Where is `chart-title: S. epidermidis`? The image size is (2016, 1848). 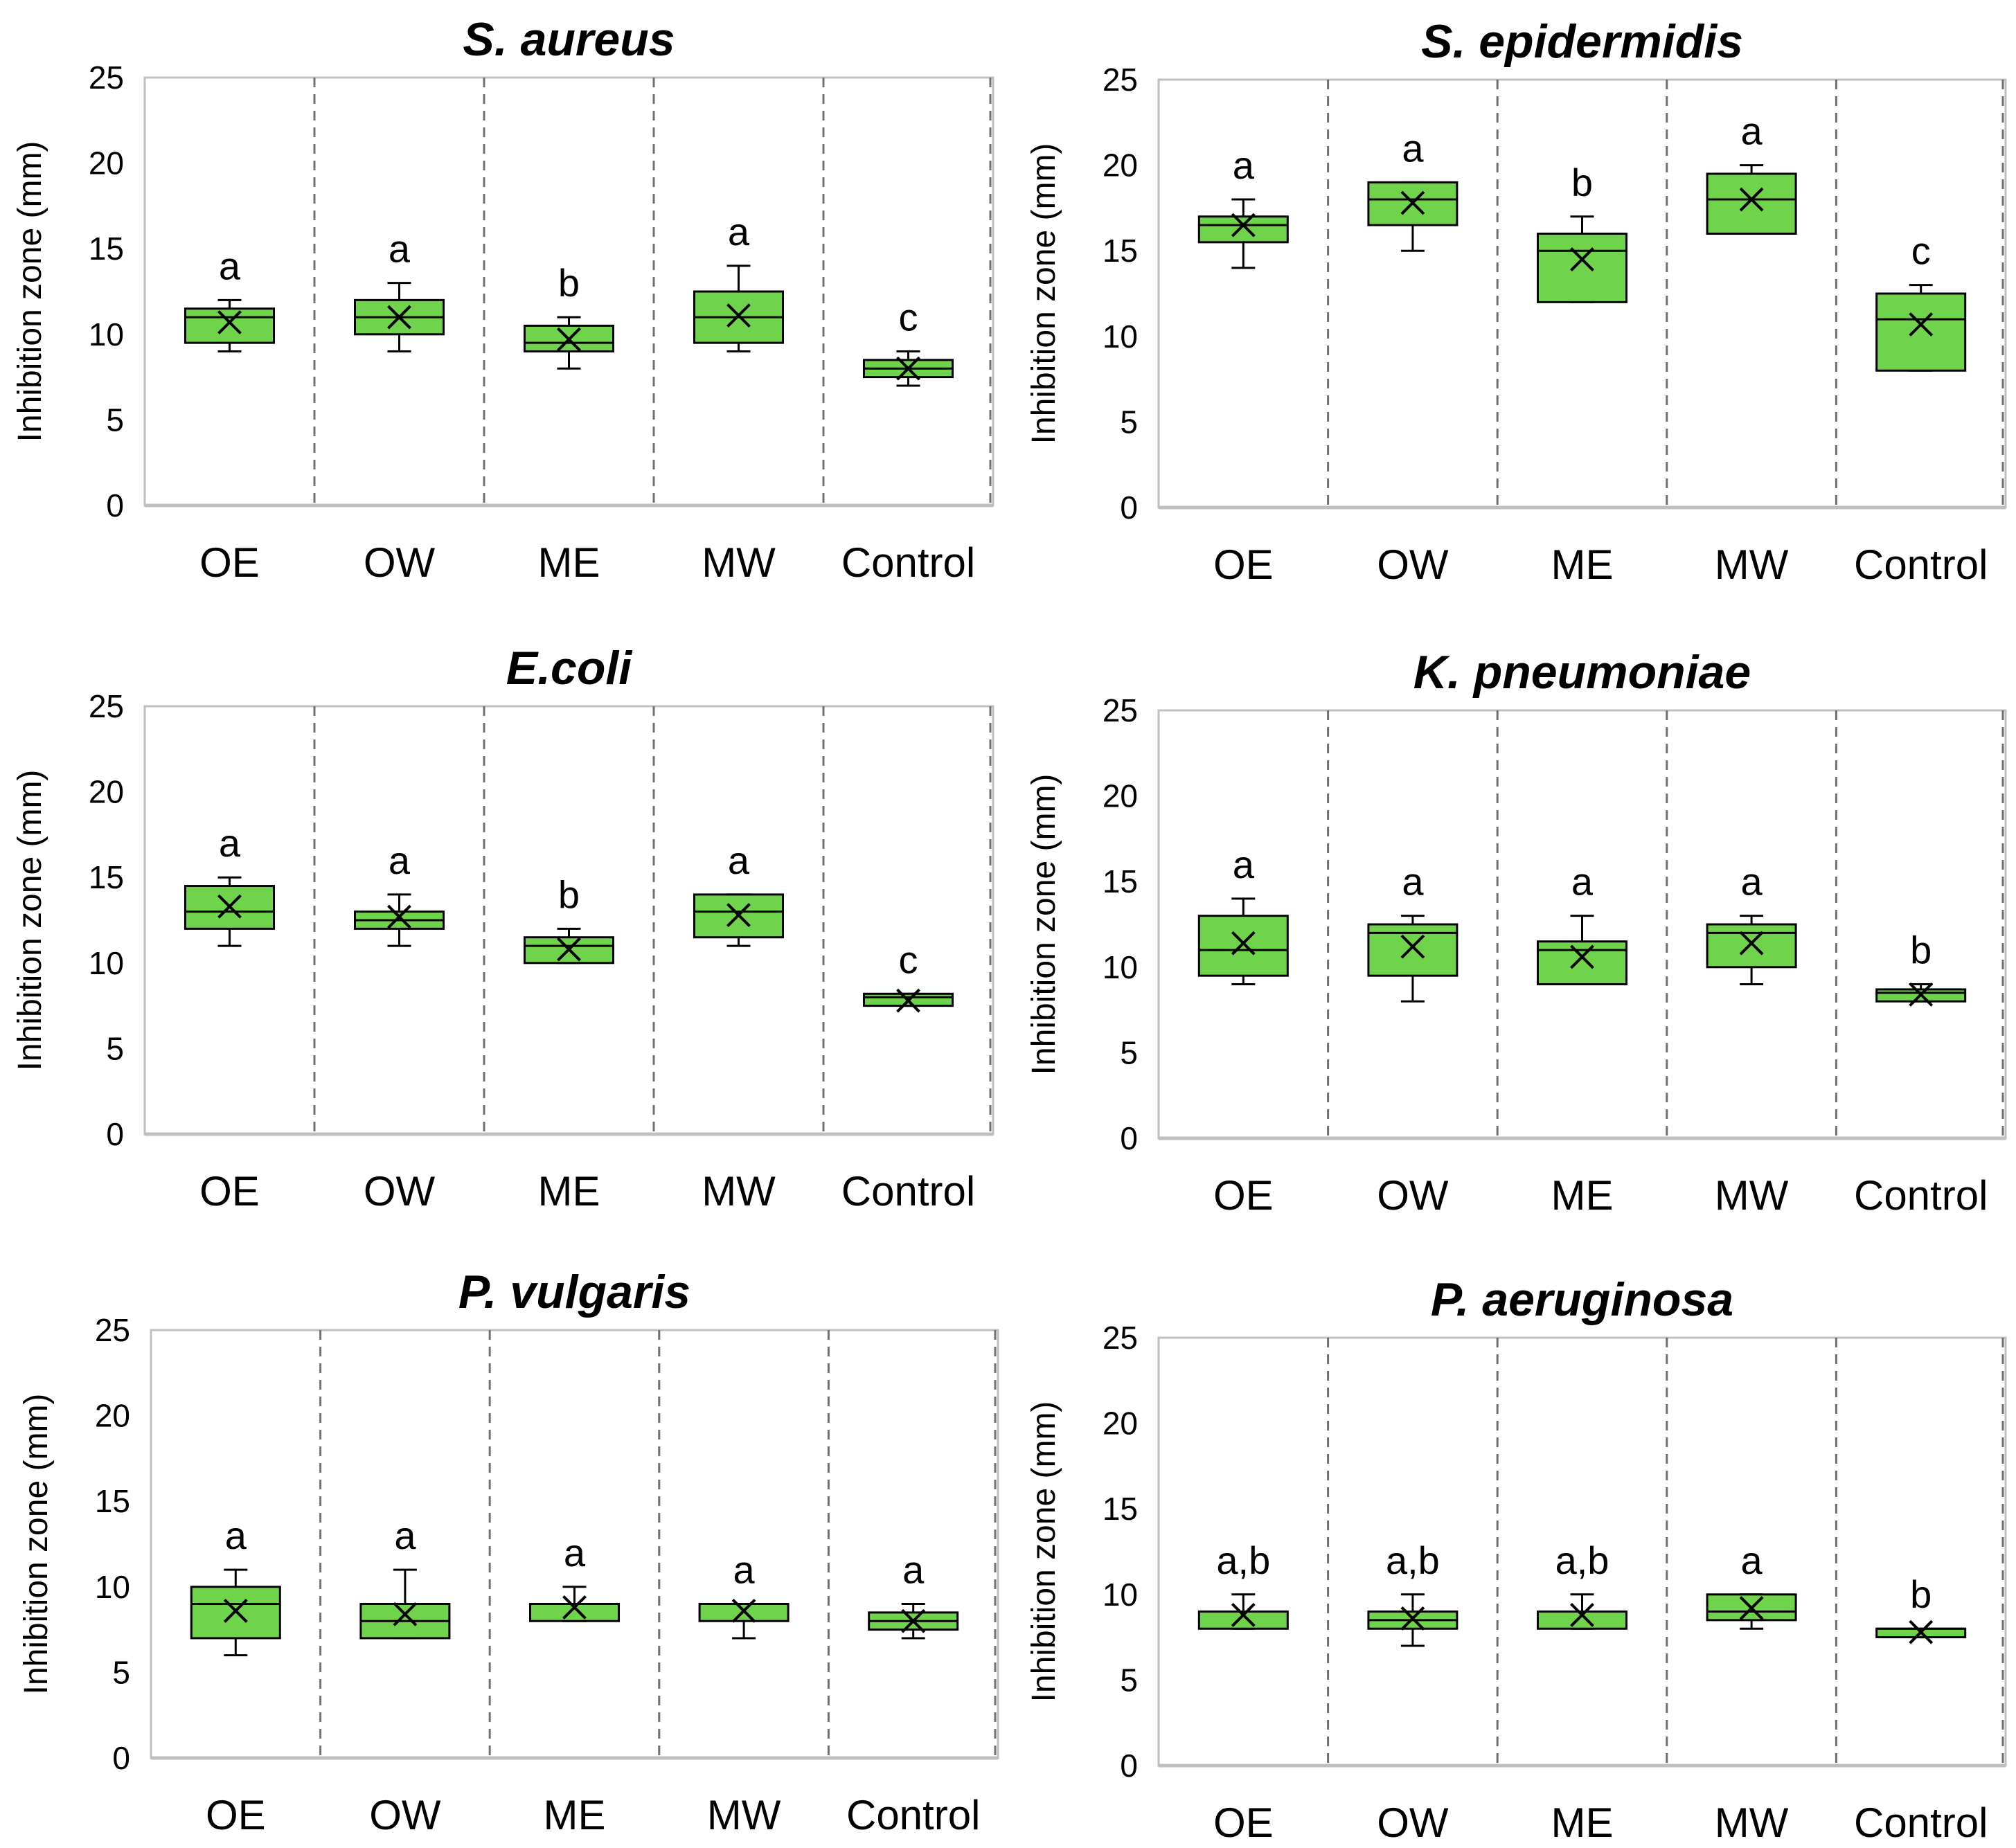
chart-title: S. epidermidis is located at coordinates (1582, 42).